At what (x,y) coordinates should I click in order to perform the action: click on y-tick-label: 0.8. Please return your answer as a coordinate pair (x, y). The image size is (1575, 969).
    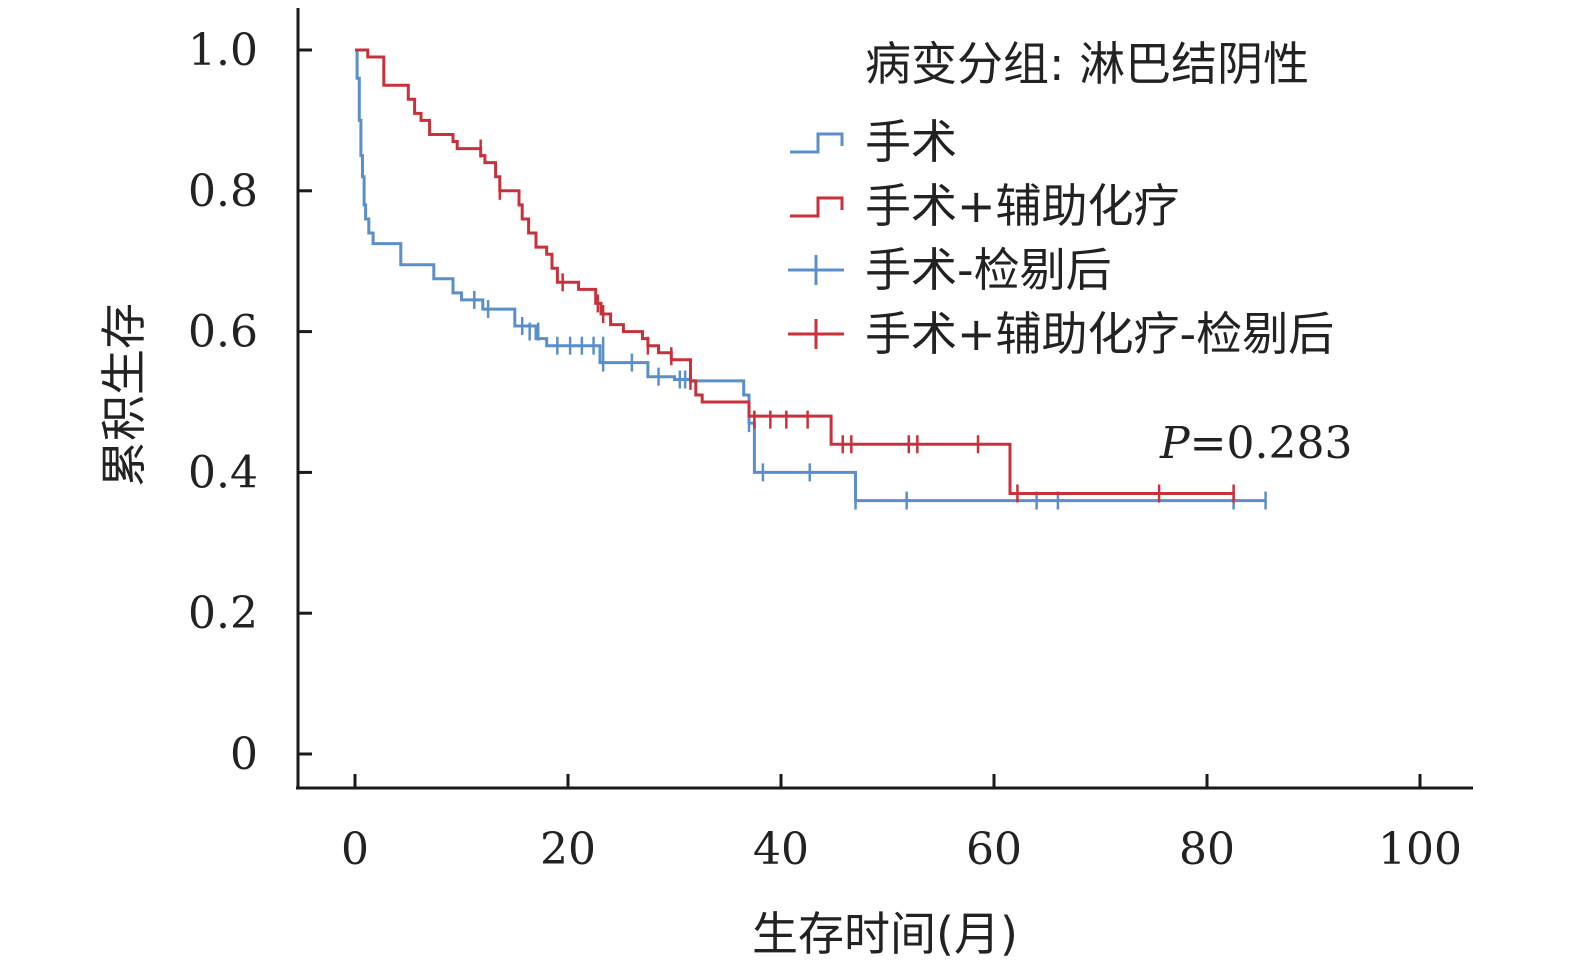
    Looking at the image, I should click on (223, 191).